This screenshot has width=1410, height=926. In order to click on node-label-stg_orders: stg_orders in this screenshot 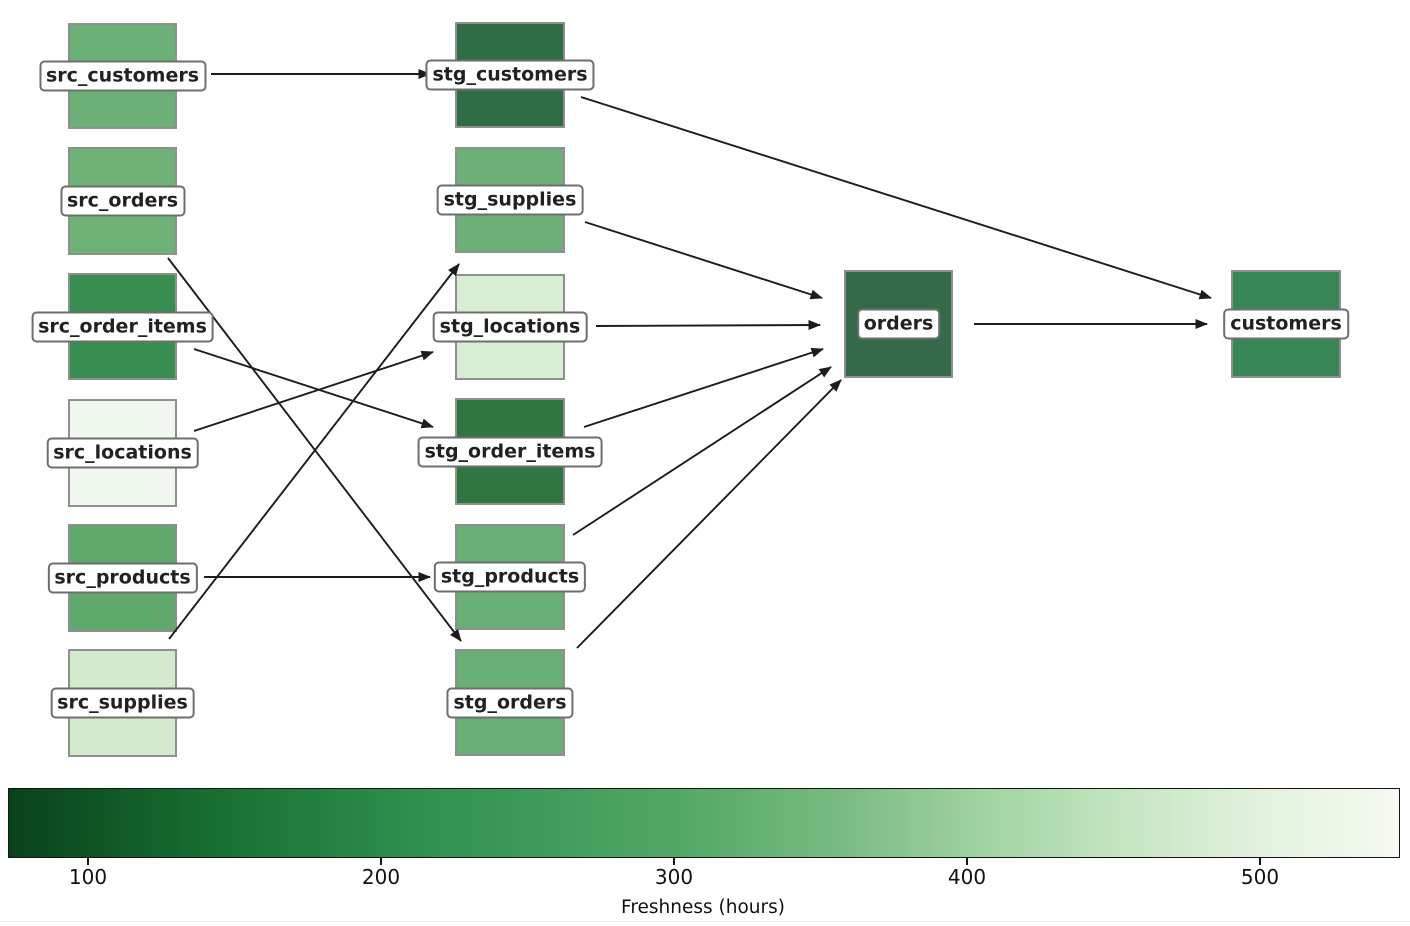, I will do `click(510, 702)`.